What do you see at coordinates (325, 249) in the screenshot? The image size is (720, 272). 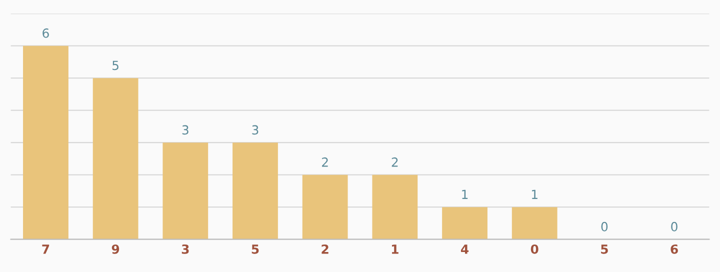 I see `x-tick-label: 2` at bounding box center [325, 249].